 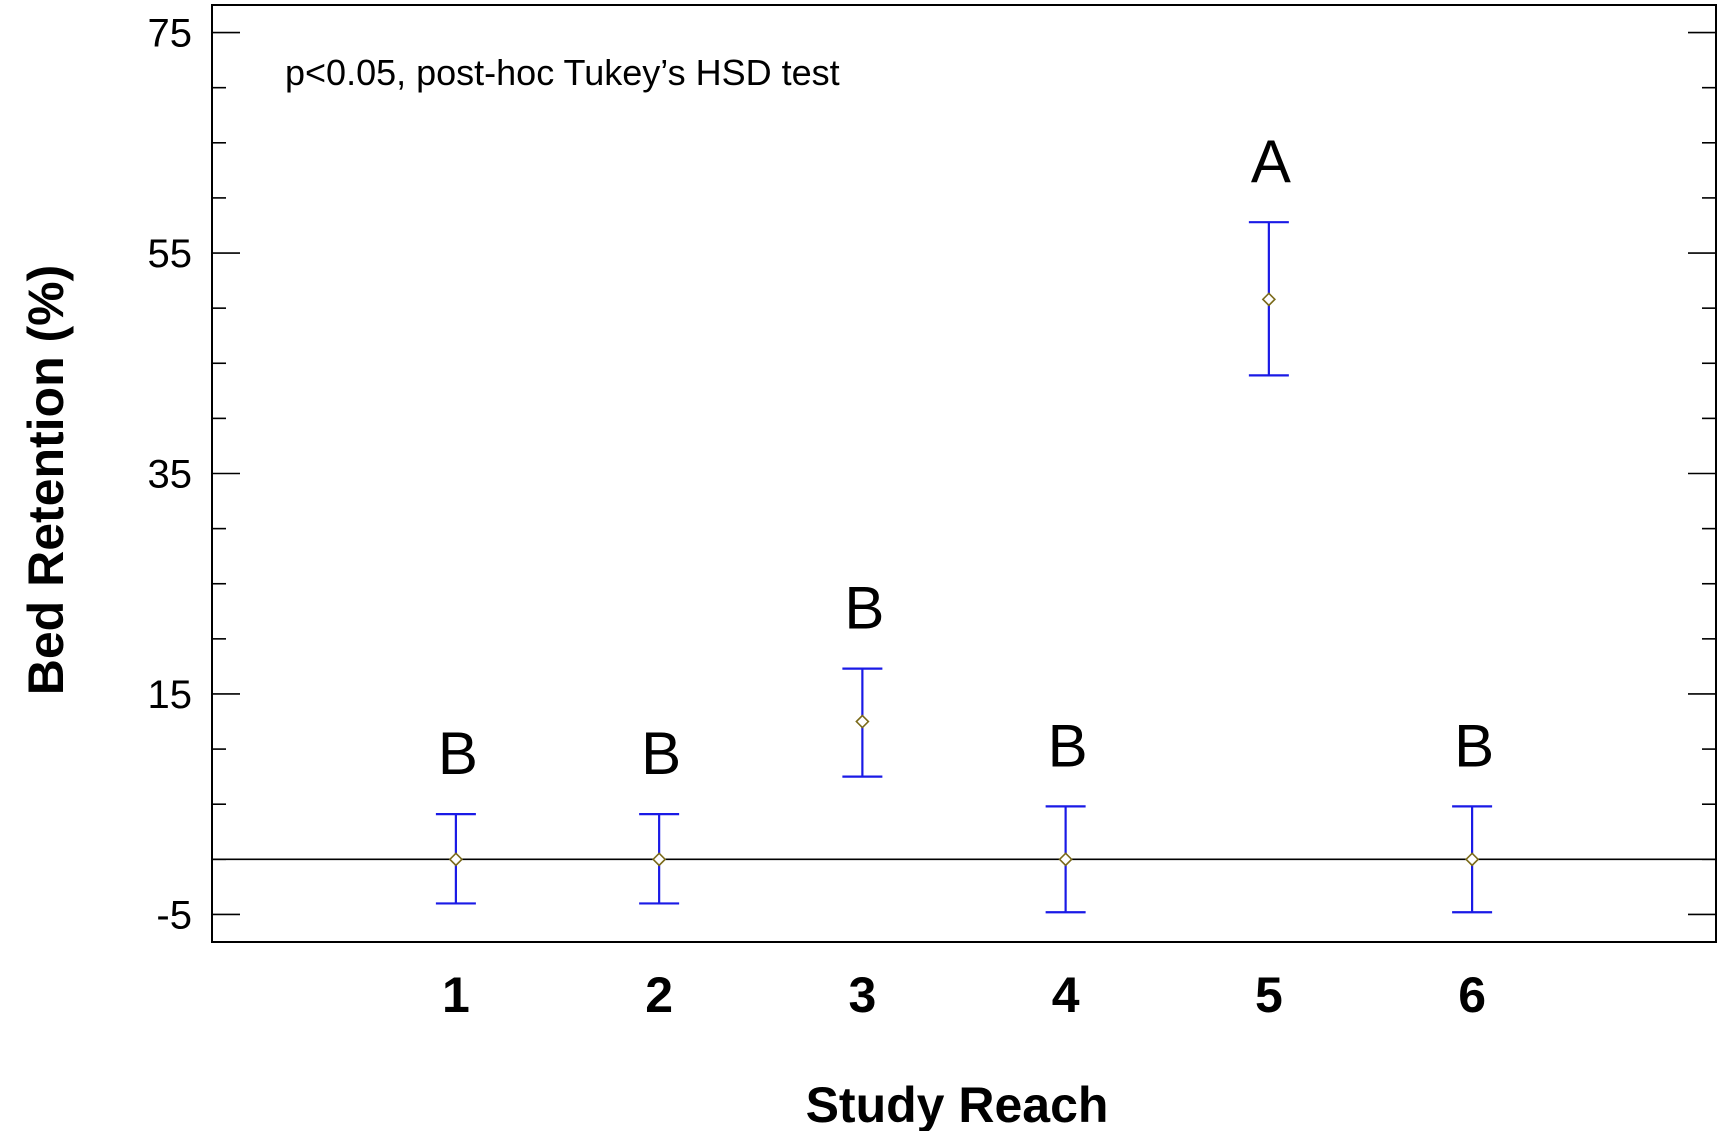 What do you see at coordinates (1271, 161) in the screenshot?
I see `group-letter: A` at bounding box center [1271, 161].